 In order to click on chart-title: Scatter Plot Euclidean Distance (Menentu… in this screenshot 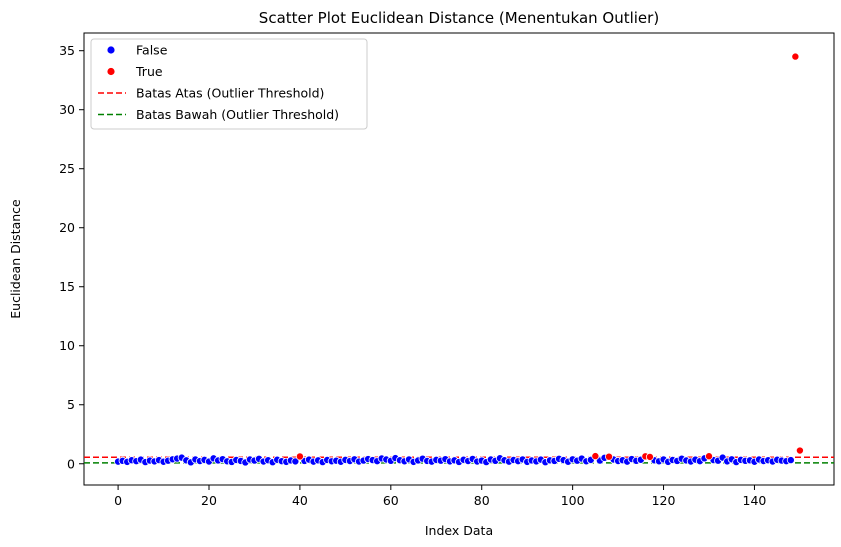, I will do `click(459, 18)`.